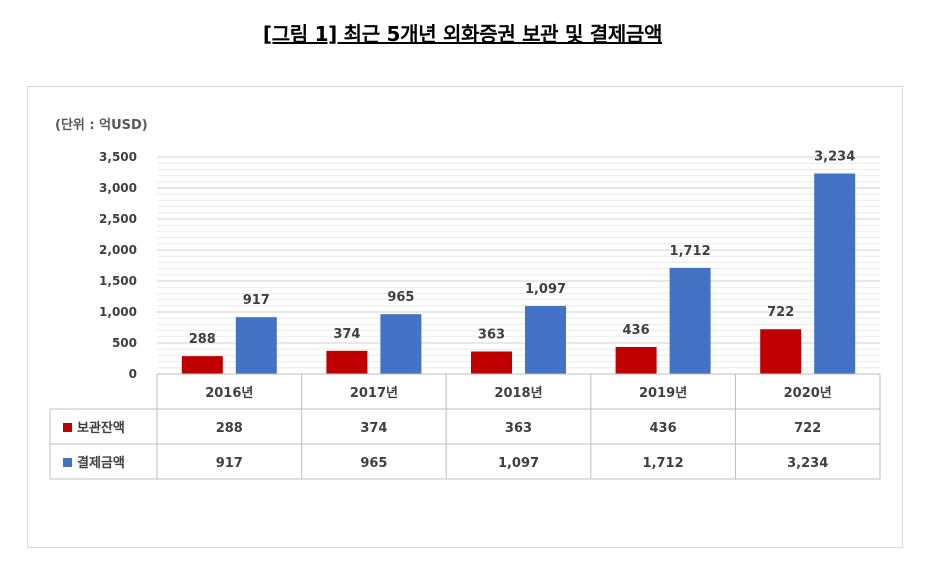 This screenshot has width=925, height=565. What do you see at coordinates (663, 393) in the screenshot?
I see `category-label: 2019년` at bounding box center [663, 393].